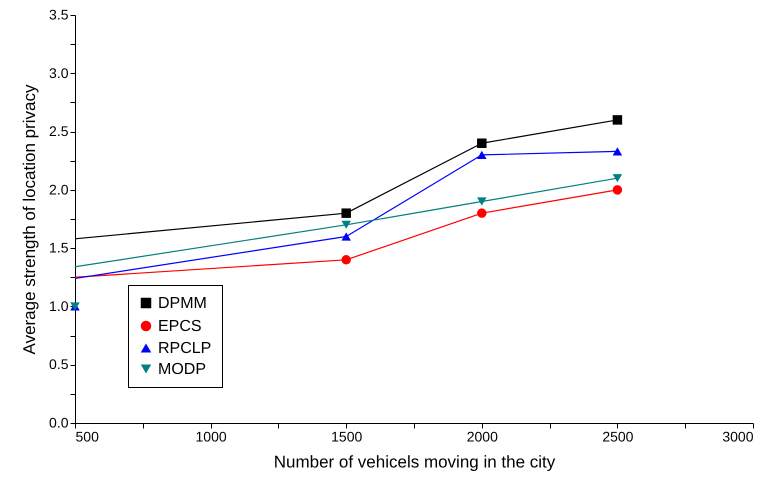 This screenshot has height=482, width=760. Describe the element at coordinates (482, 436) in the screenshot. I see `x-tick-label: 2000` at that location.